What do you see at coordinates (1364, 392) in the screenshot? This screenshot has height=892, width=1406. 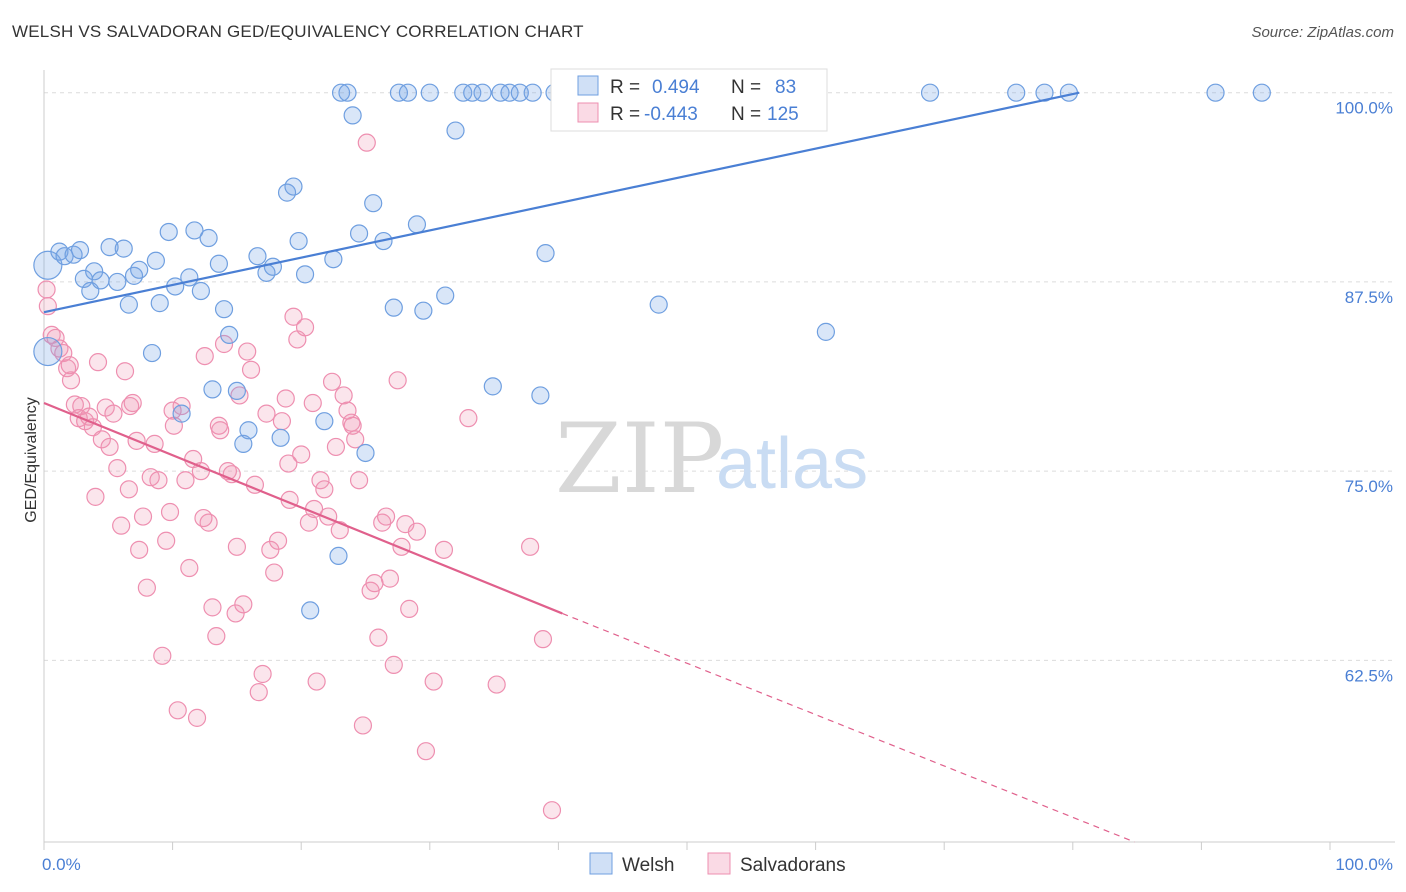 I see `y-tick-labels: 100.0% 87.5% 75.0% 62.5%` at bounding box center [1364, 392].